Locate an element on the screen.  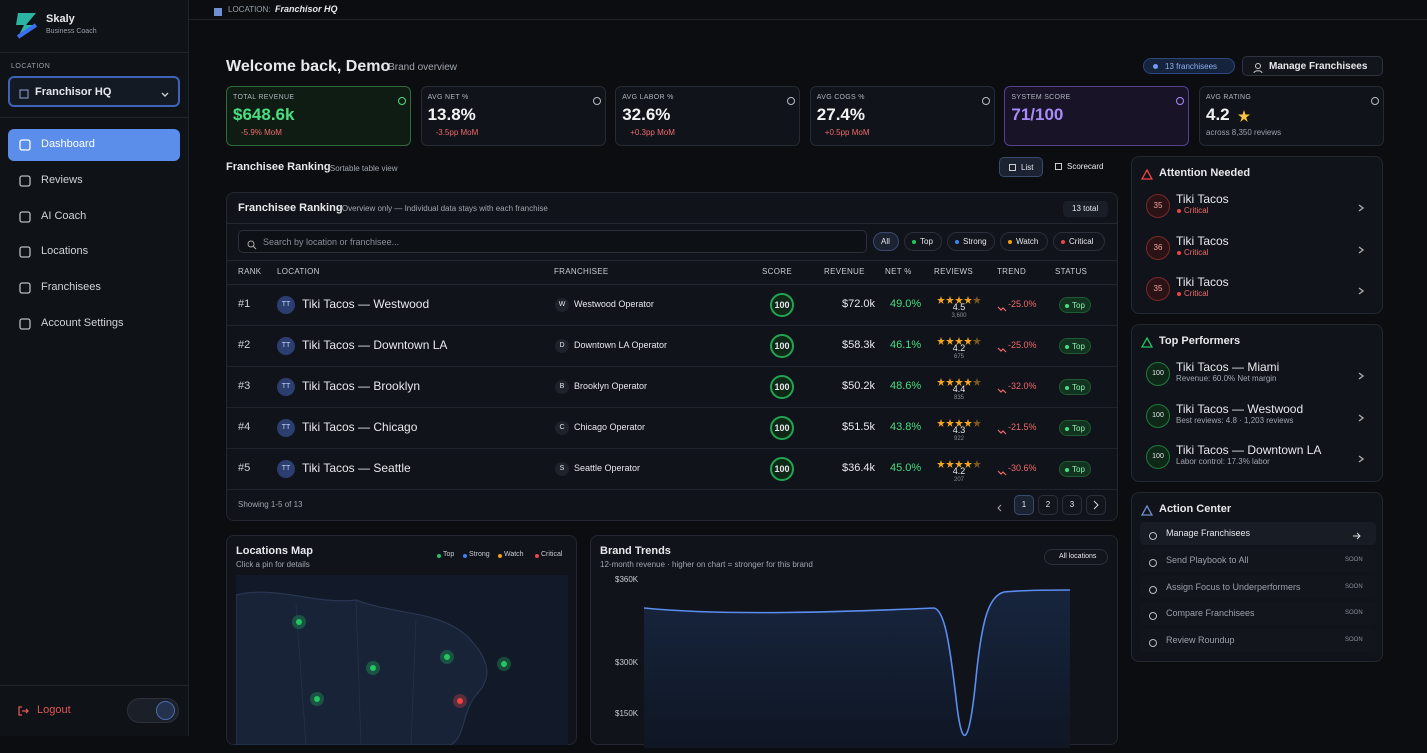
location-name: Tiki Tacos — Chicago is located at coordinates (360, 427).